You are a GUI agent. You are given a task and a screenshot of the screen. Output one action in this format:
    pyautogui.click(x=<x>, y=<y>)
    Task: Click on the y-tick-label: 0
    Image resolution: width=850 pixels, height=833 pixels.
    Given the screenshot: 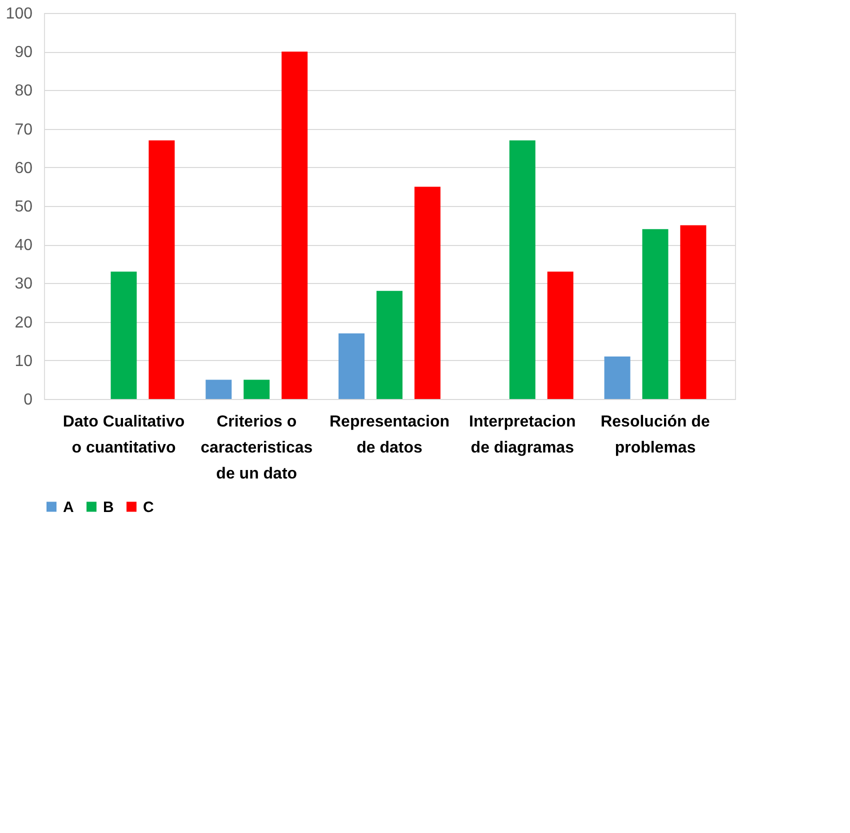 What is the action you would take?
    pyautogui.click(x=28, y=400)
    